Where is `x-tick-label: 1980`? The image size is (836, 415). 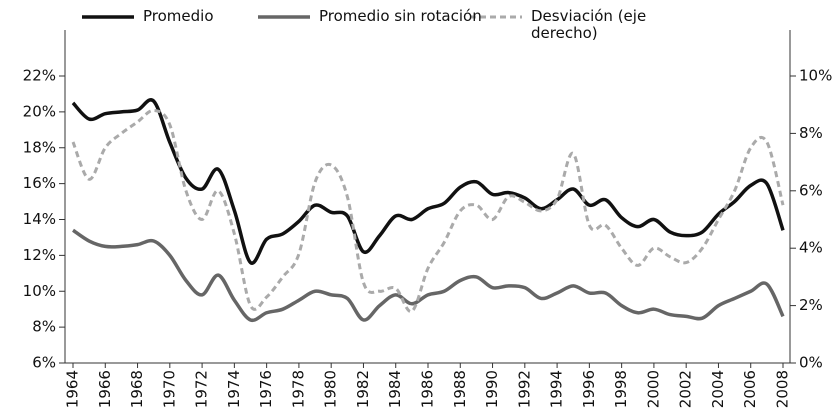
x-tick-label: 1980 is located at coordinates (331, 389).